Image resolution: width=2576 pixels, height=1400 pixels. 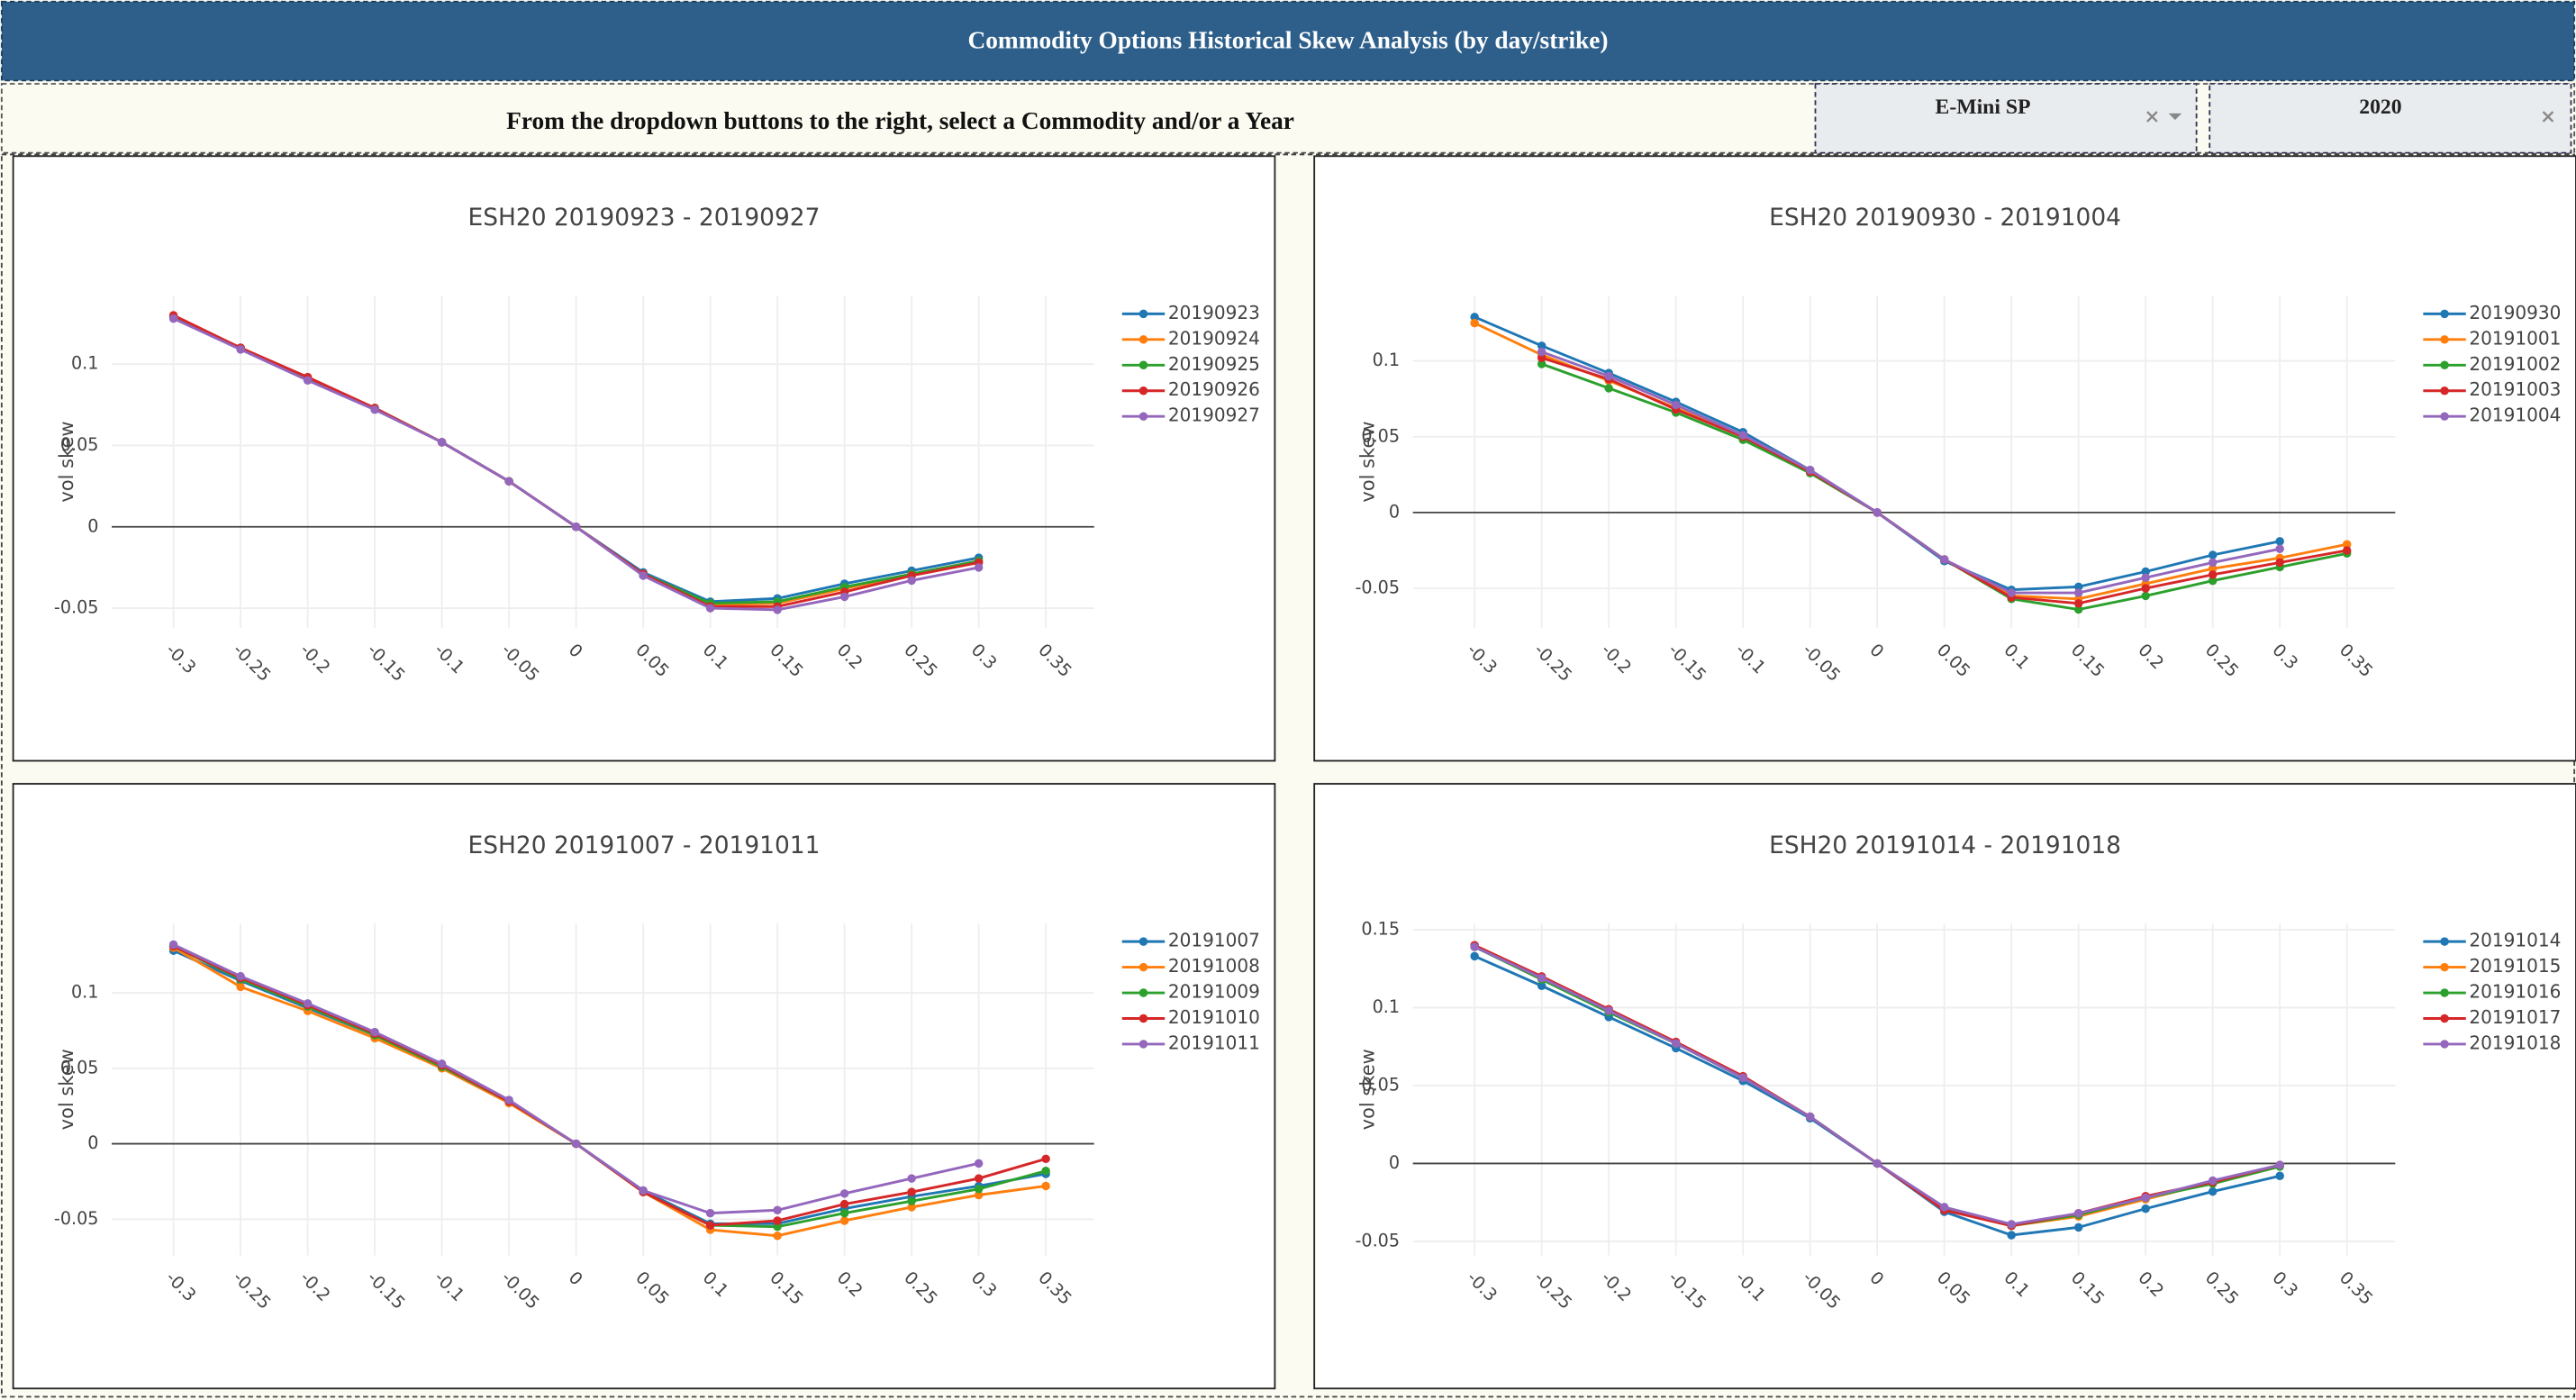 I want to click on legend-label: 20191003, so click(x=2515, y=389).